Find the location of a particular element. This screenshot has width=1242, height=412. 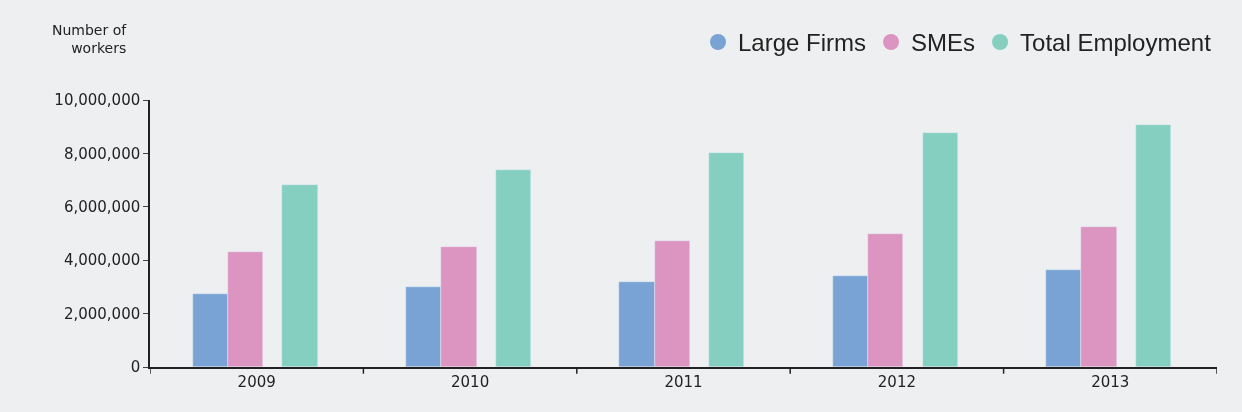

legend-label: Total Employment is located at coordinates (1116, 43).